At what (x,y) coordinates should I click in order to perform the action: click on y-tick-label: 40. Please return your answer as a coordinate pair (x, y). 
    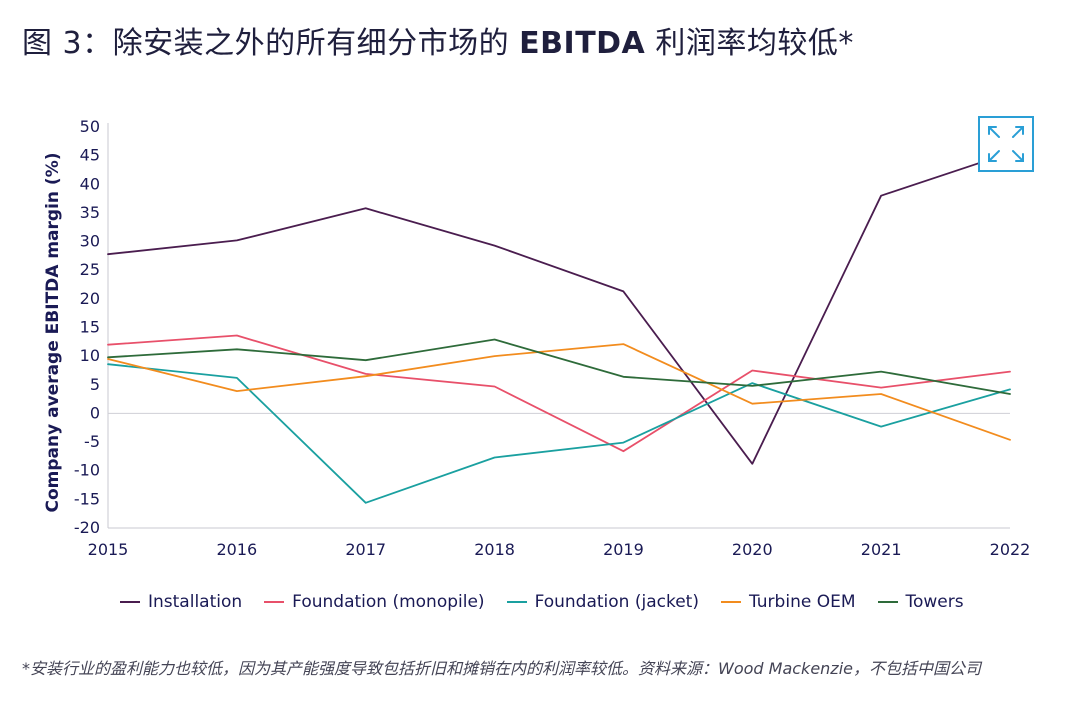
    Looking at the image, I should click on (90, 183).